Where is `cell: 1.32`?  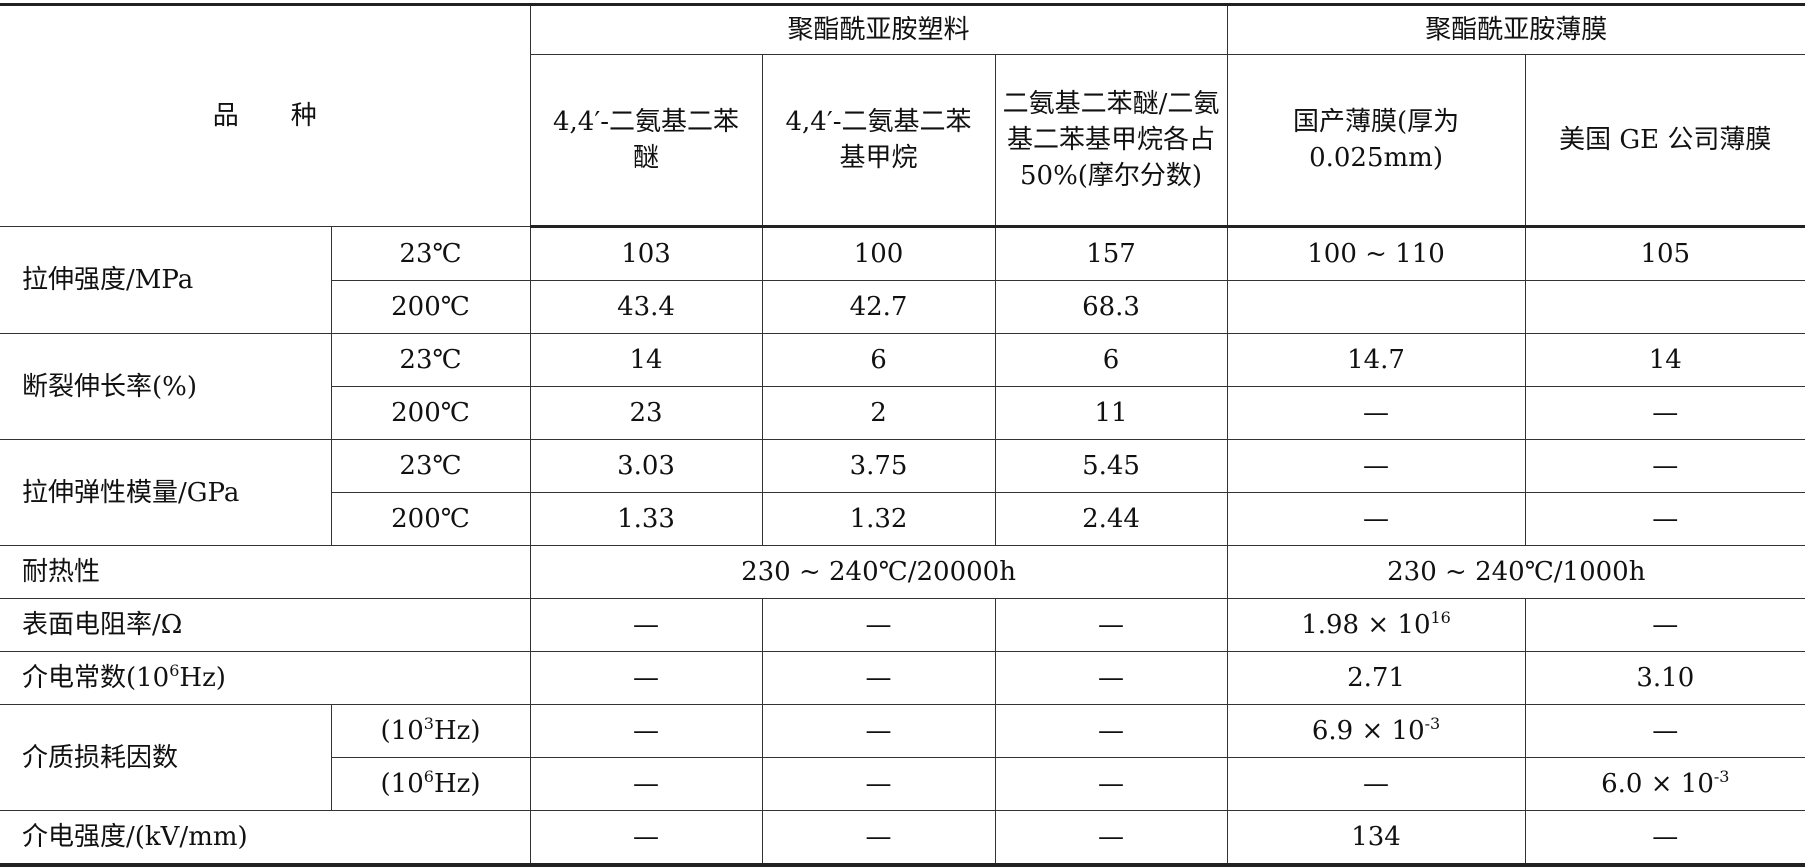
cell: 1.32 is located at coordinates (878, 519).